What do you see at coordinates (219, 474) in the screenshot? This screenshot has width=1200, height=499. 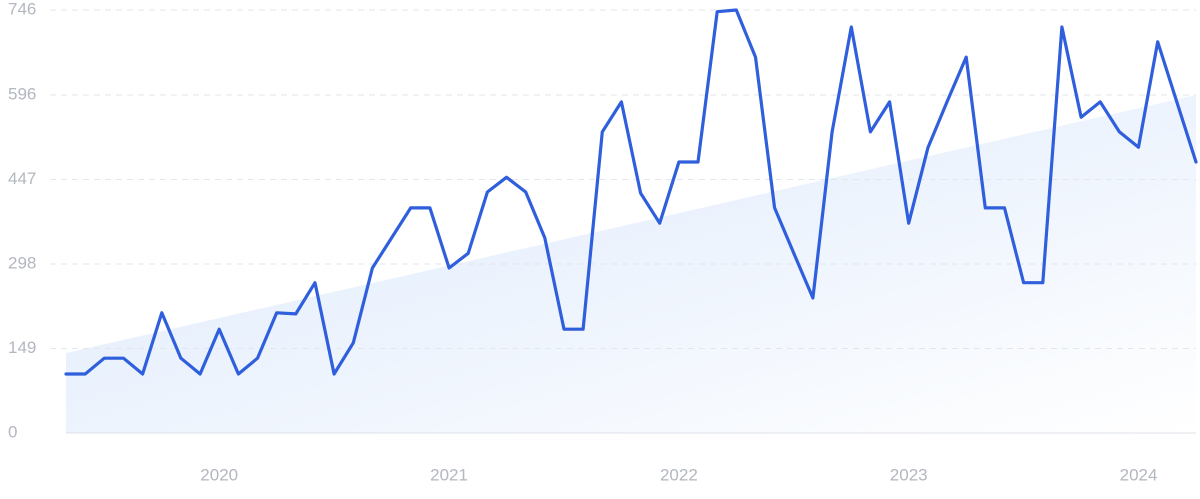 I see `x-tick-label: 2020` at bounding box center [219, 474].